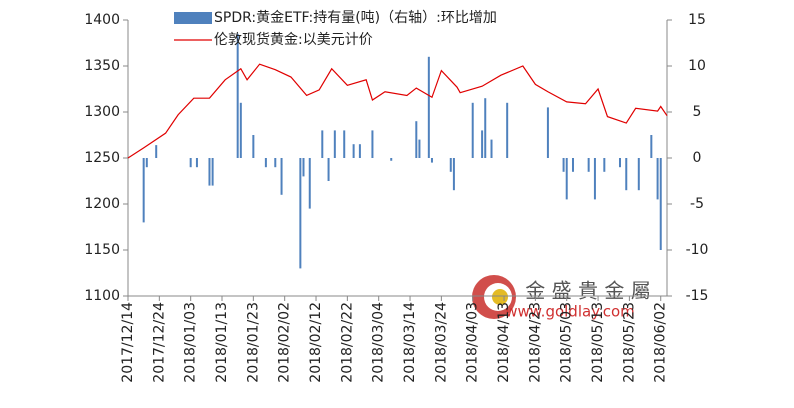  I want to click on x-tick-label: 2018/02/02, so click(285, 342).